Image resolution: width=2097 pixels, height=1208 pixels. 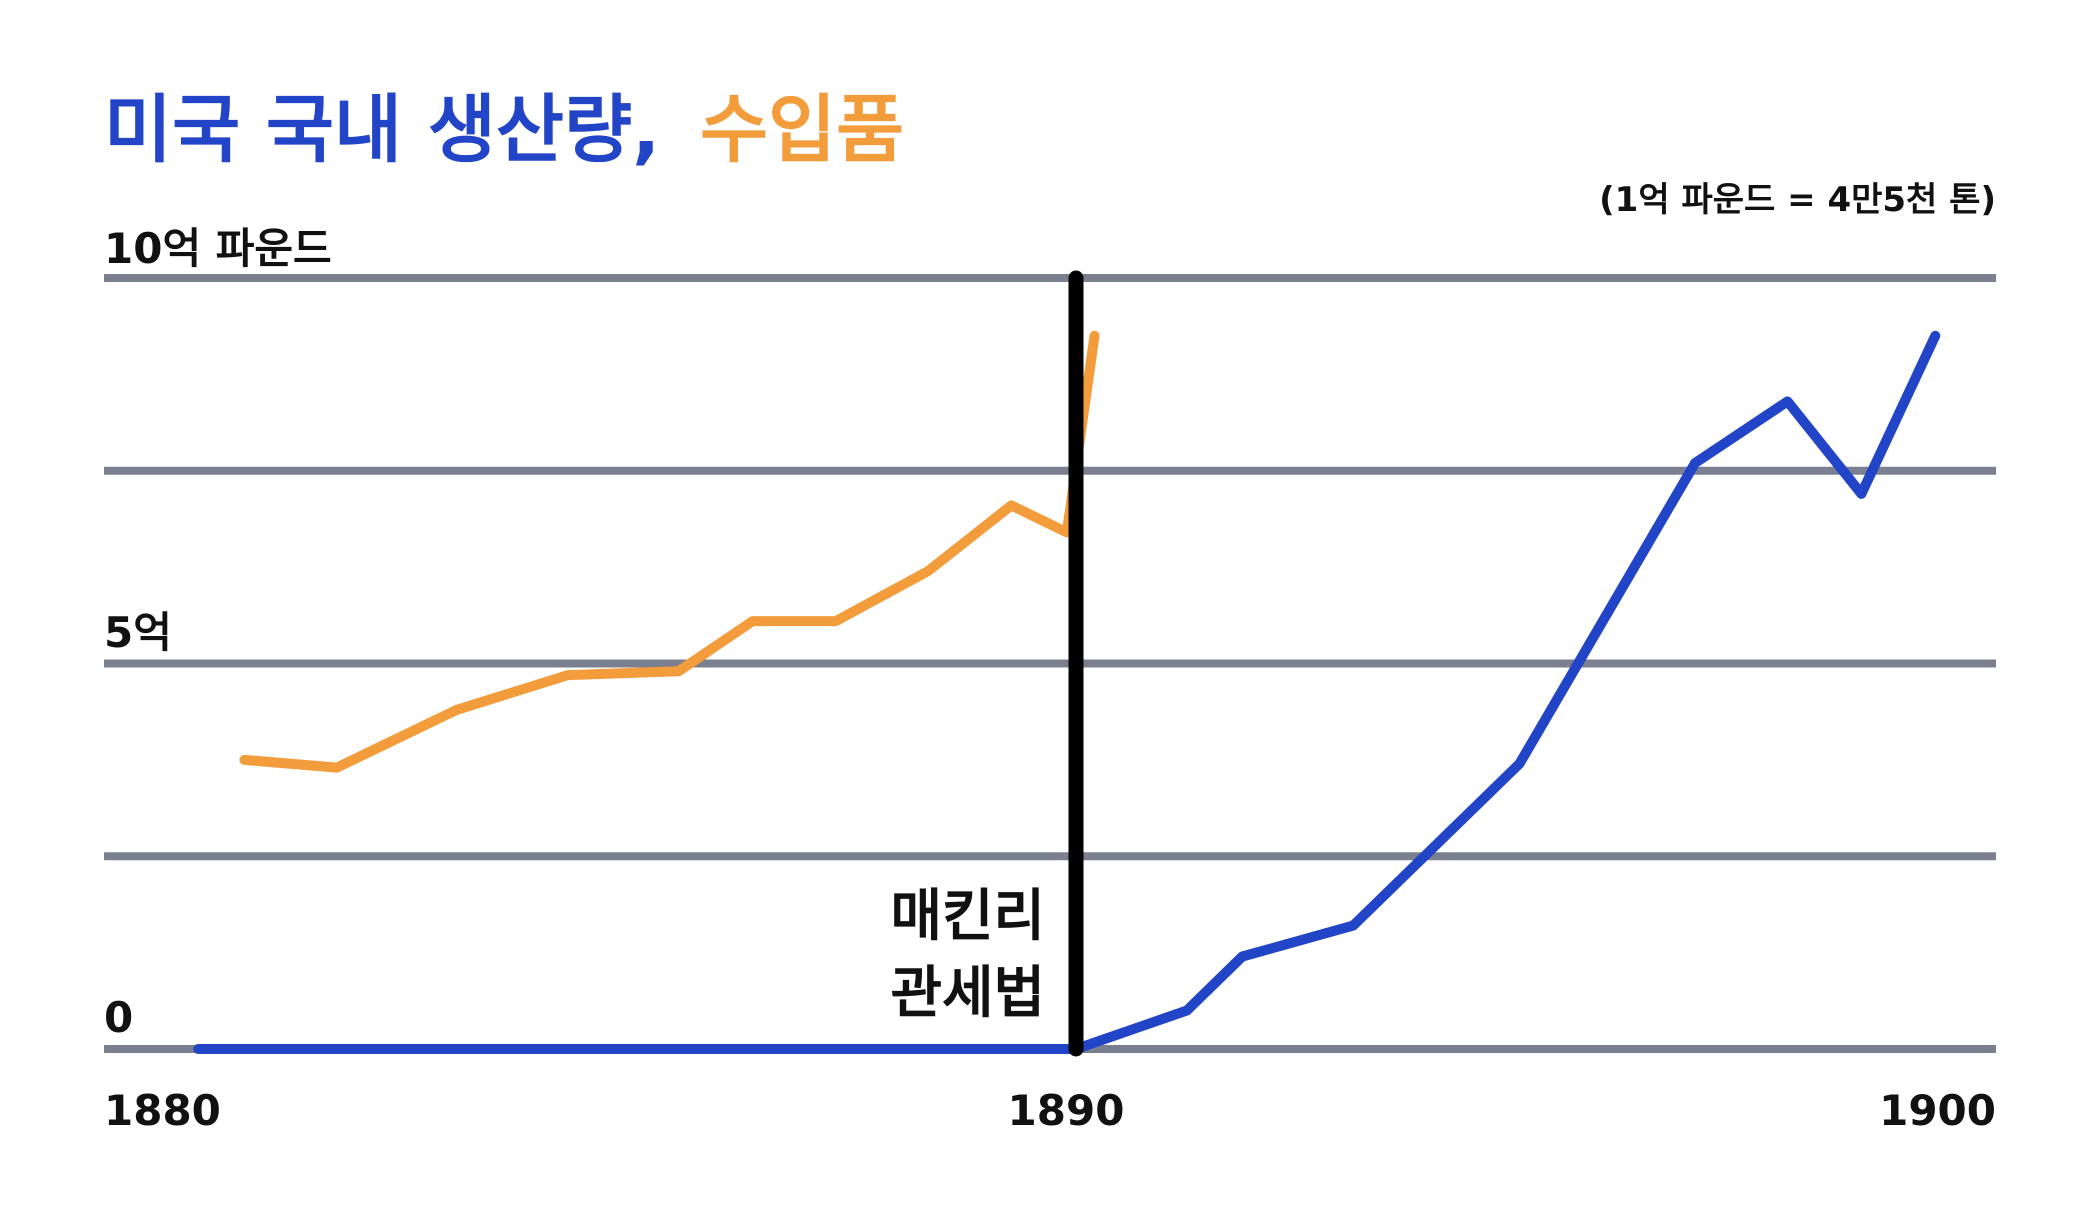 What do you see at coordinates (382, 130) in the screenshot?
I see `title-domestic: 미국 국내 생산량,` at bounding box center [382, 130].